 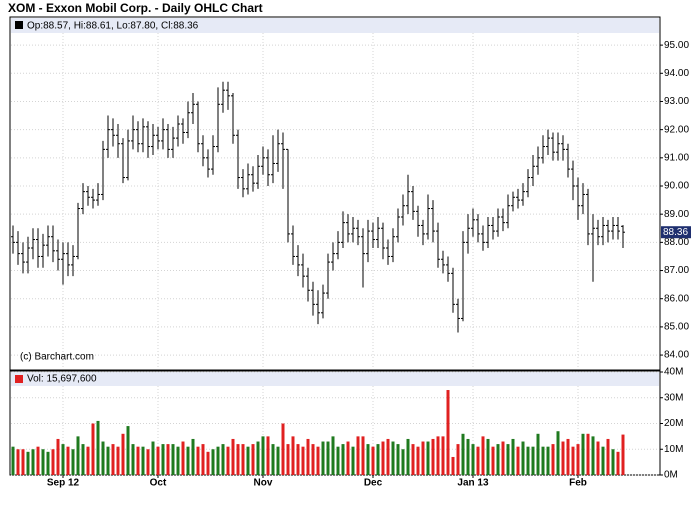 I want to click on y-tick-label: 30M, so click(x=673, y=397).